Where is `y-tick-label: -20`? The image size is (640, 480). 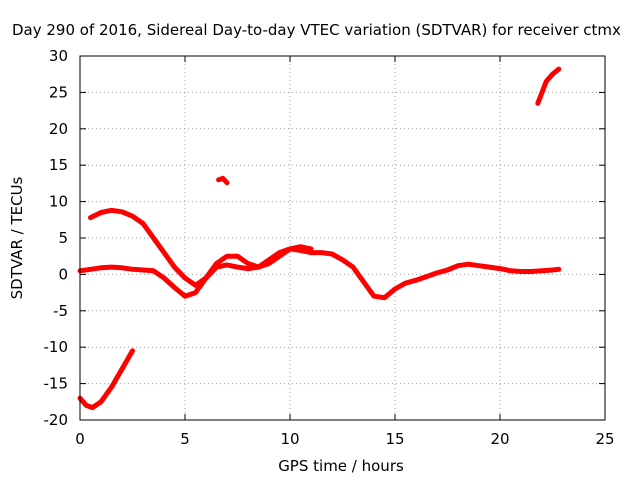 y-tick-label: -20 is located at coordinates (56, 420).